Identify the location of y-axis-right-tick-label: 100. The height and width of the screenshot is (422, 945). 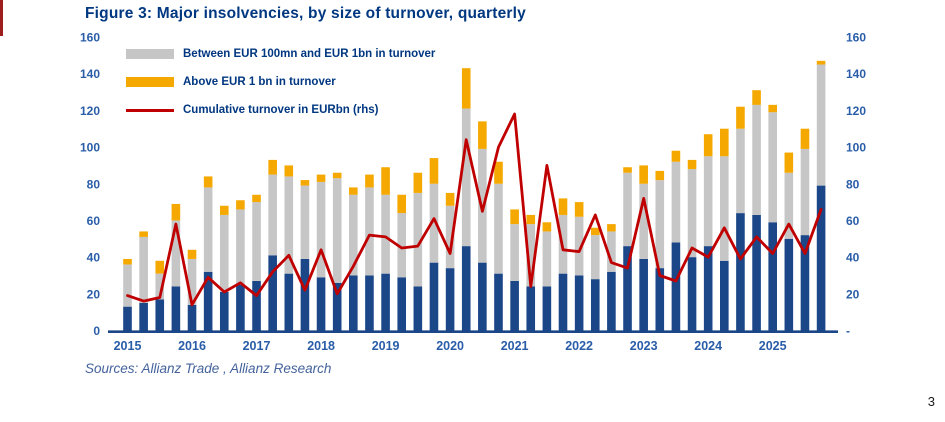
(856, 148).